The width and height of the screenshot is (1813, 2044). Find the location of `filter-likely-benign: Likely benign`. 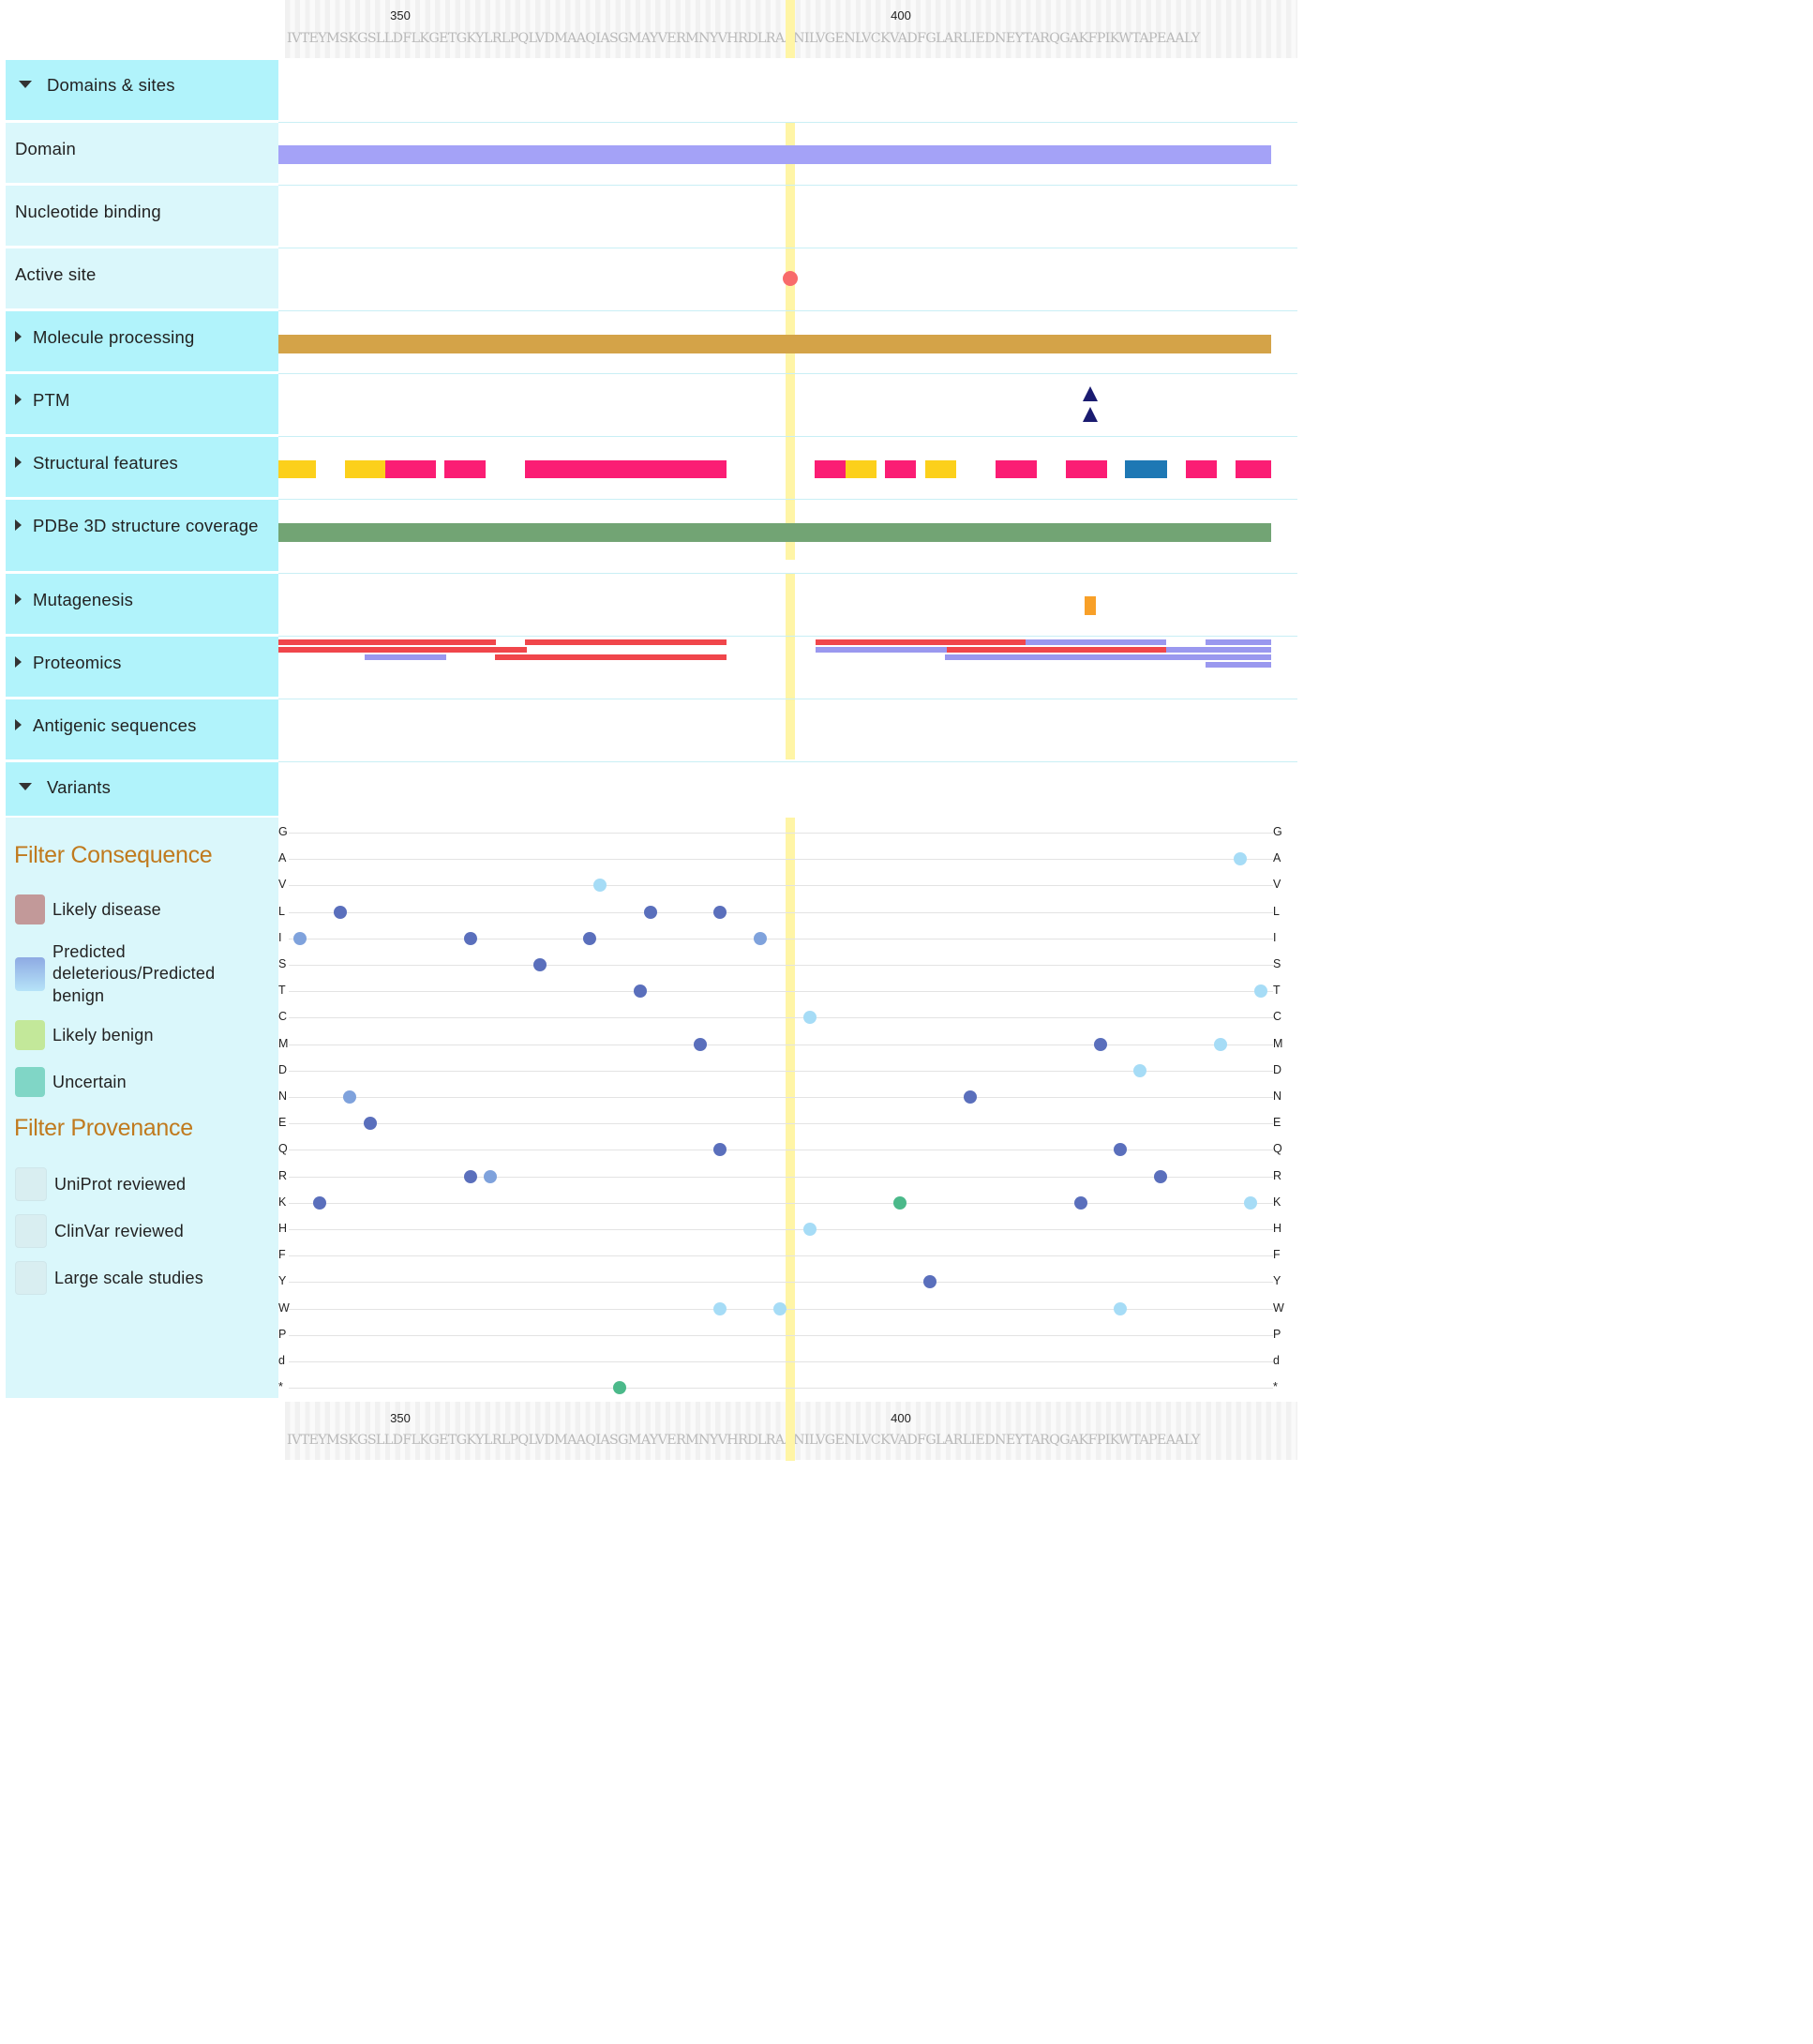

filter-likely-benign: Likely benign is located at coordinates (141, 1035).